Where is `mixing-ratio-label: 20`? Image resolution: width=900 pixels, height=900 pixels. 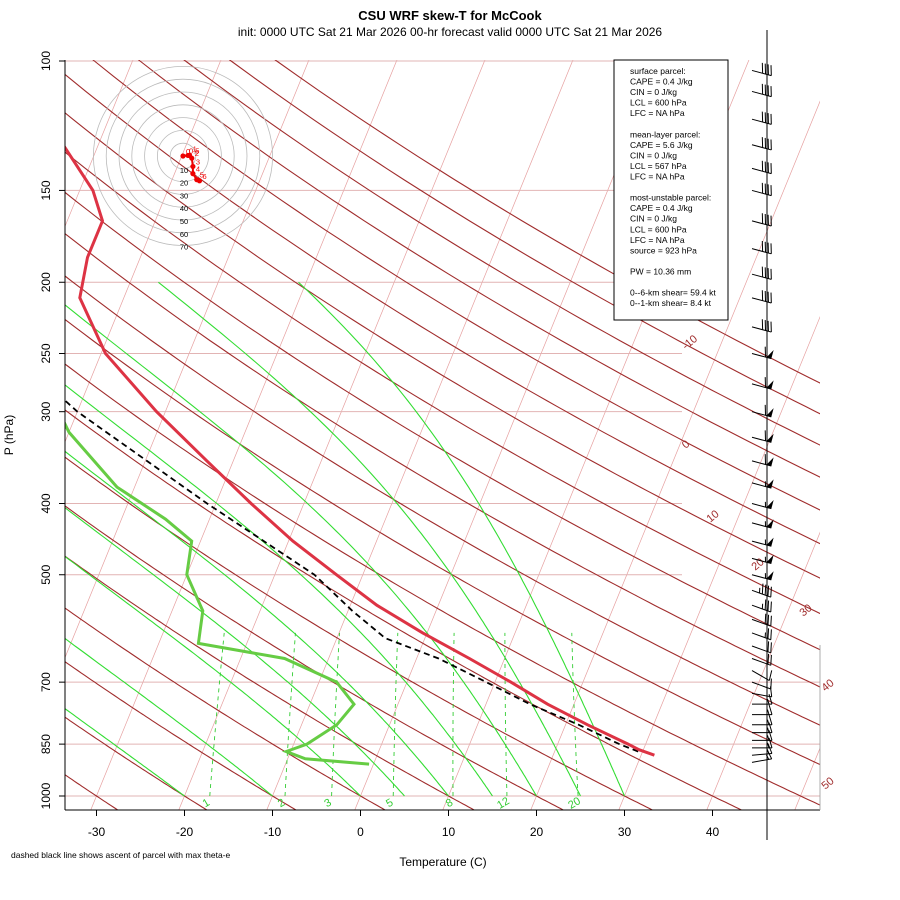 mixing-ratio-label: 20 is located at coordinates (574, 803).